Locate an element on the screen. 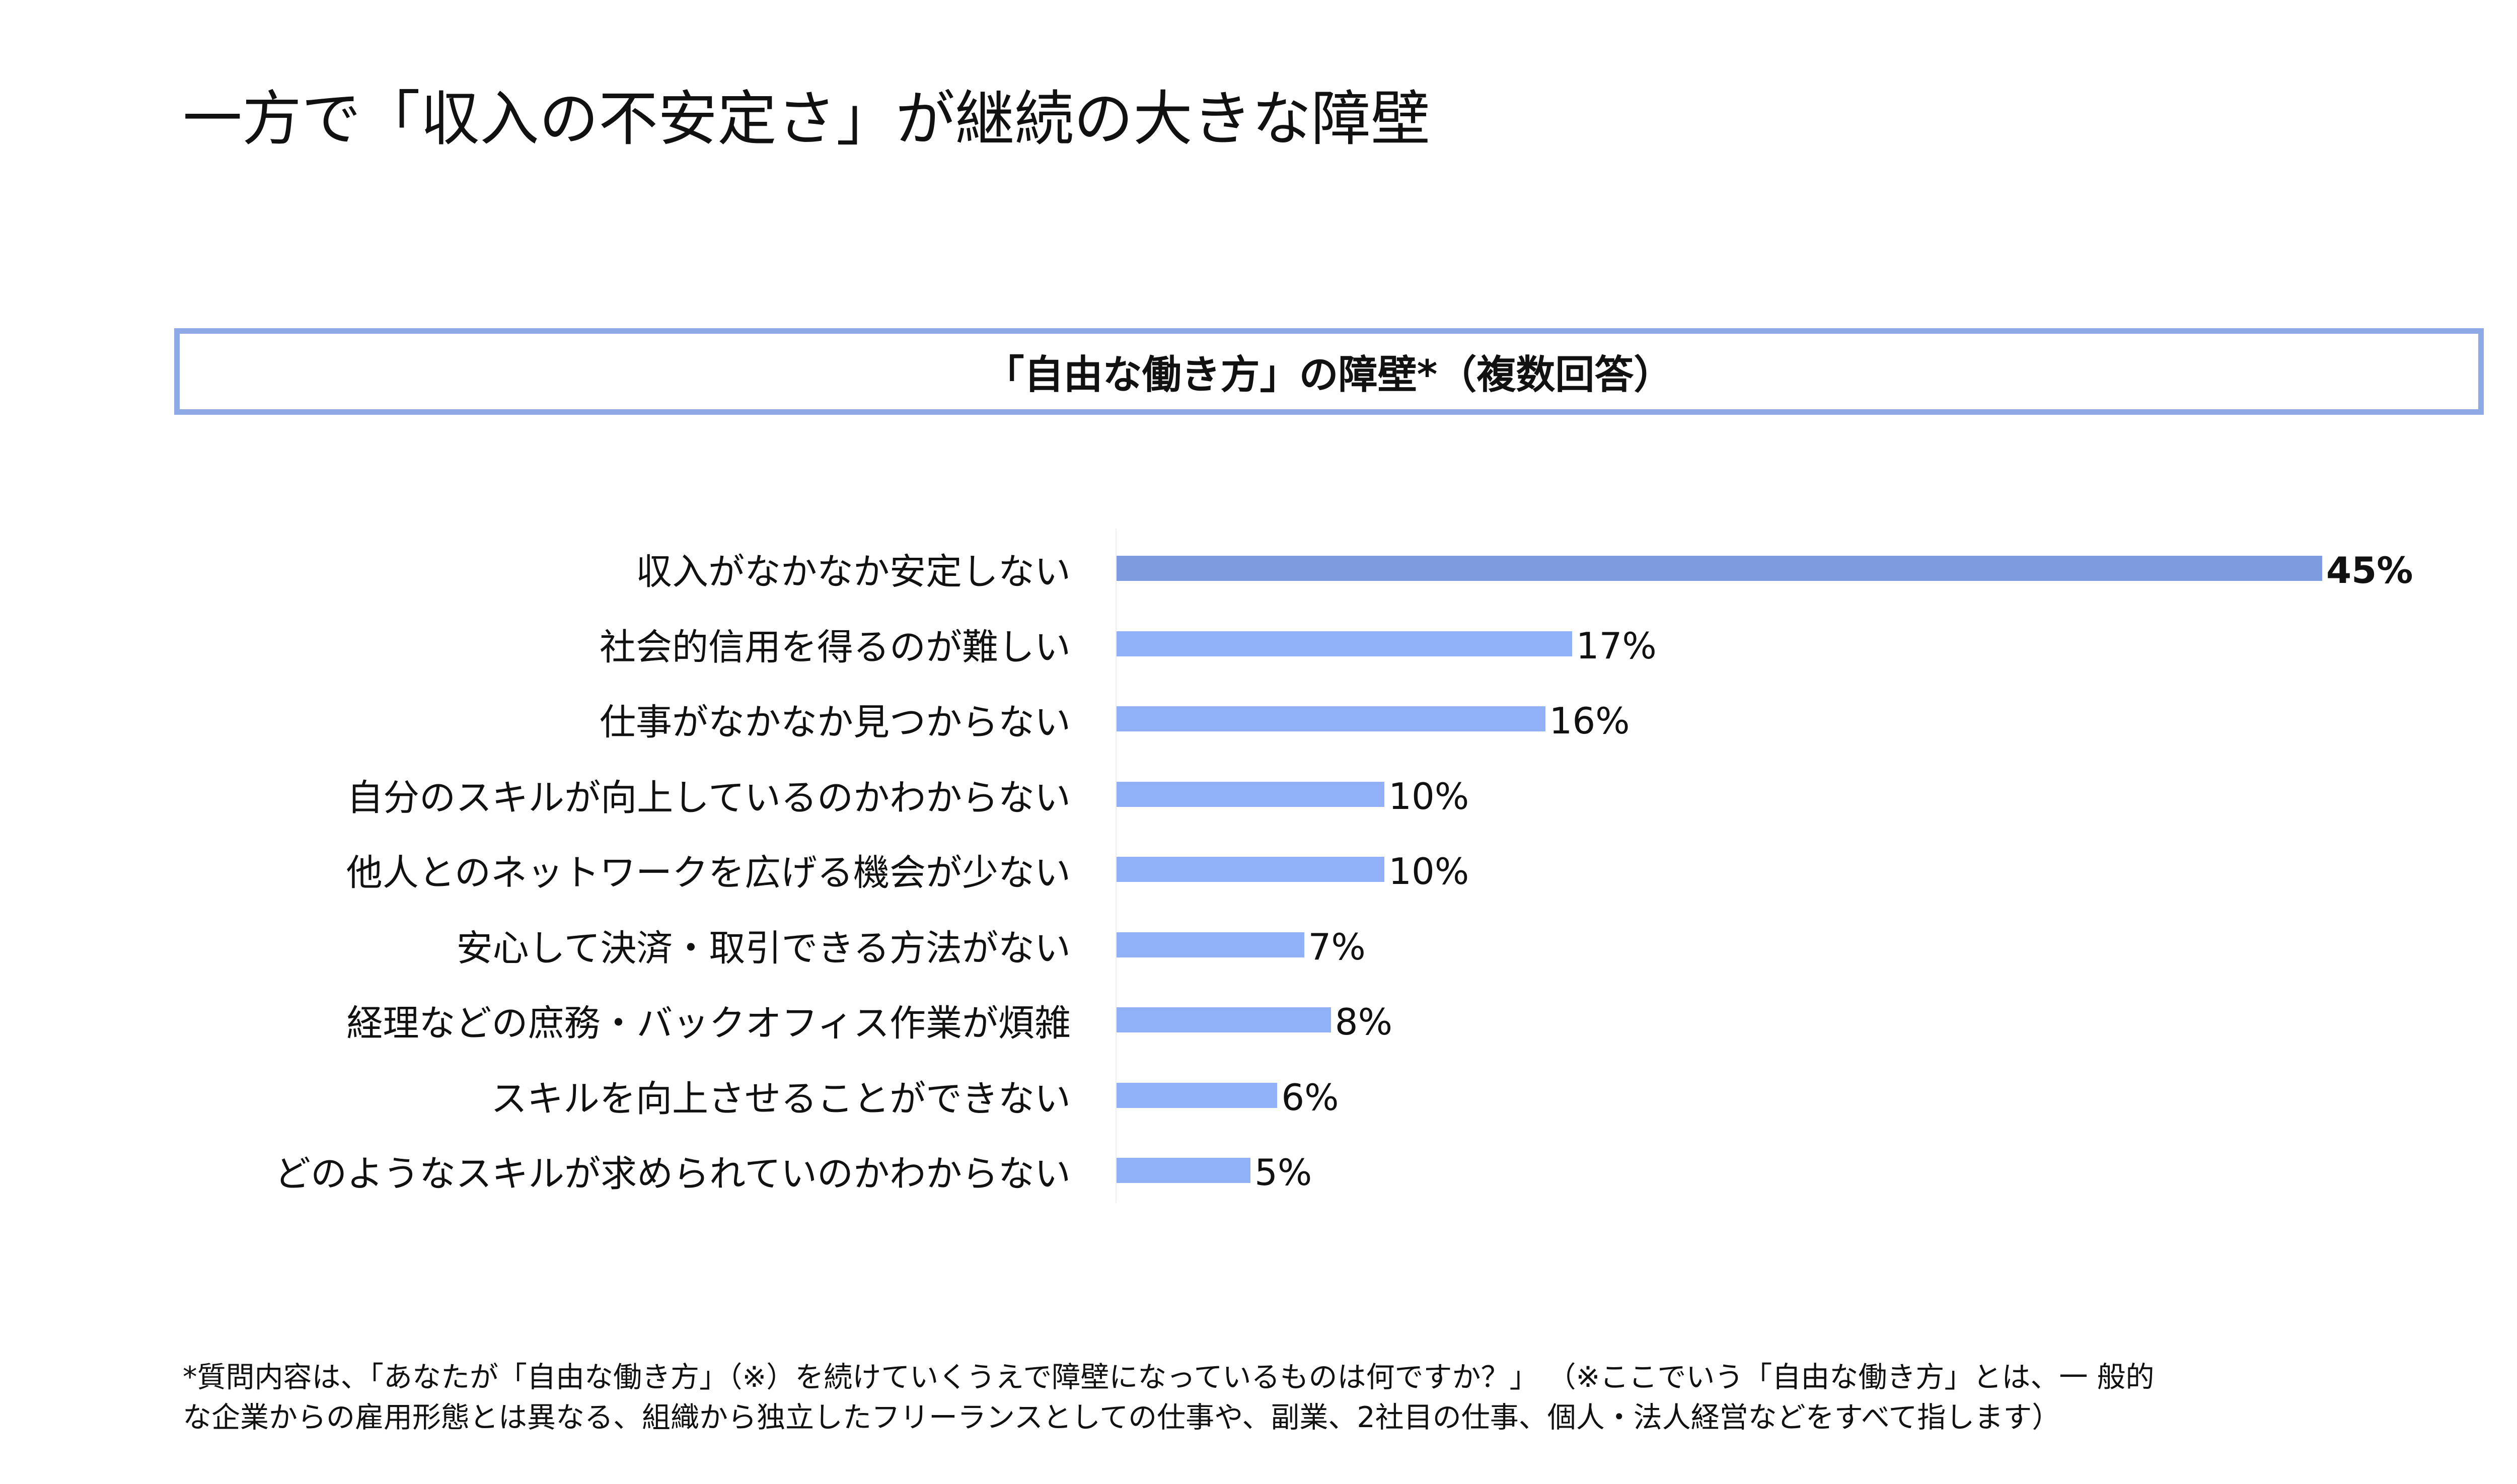 The height and width of the screenshot is (1484, 2517). category-label: 他人とのネットワークを広げる機会が少ない is located at coordinates (708, 873).